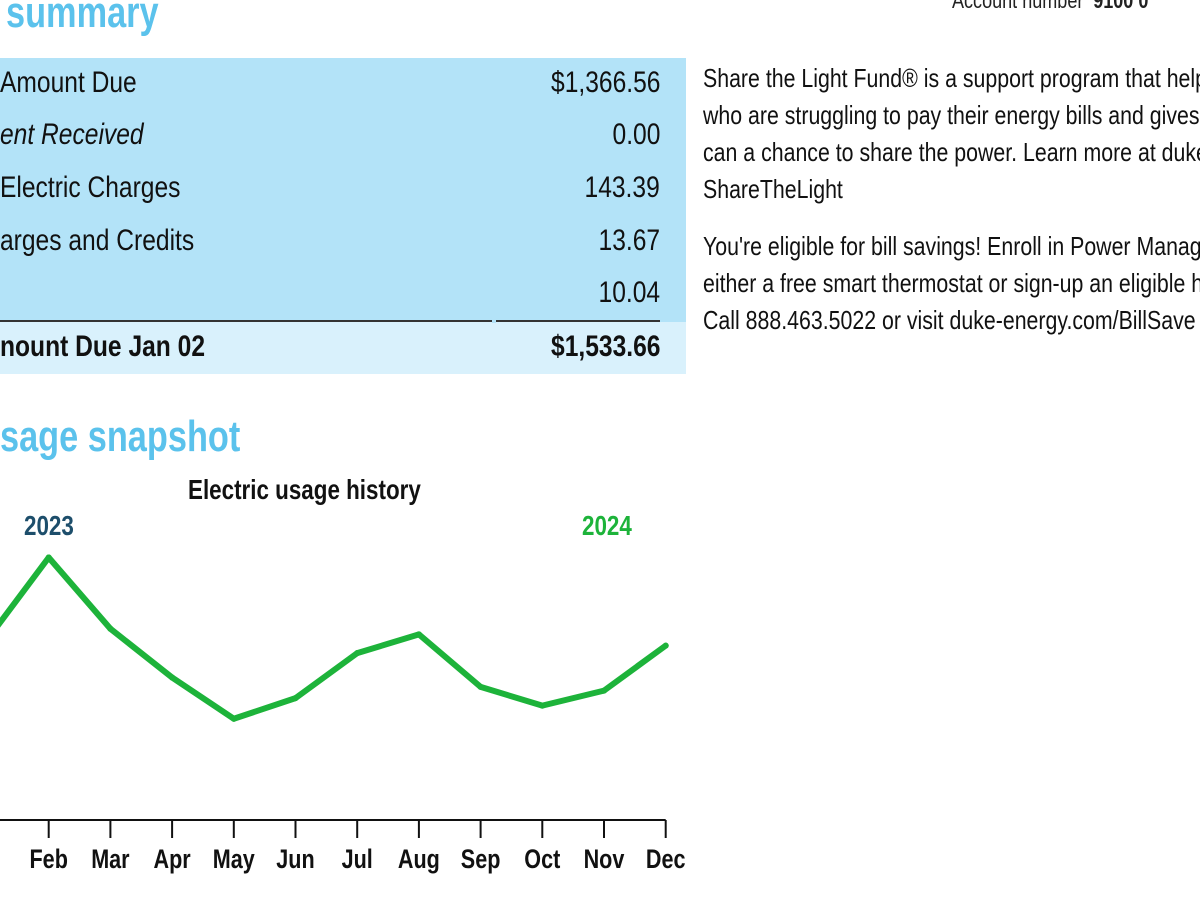 The width and height of the screenshot is (1200, 900). What do you see at coordinates (622, 187) in the screenshot?
I see `summary-row-value: 143.39` at bounding box center [622, 187].